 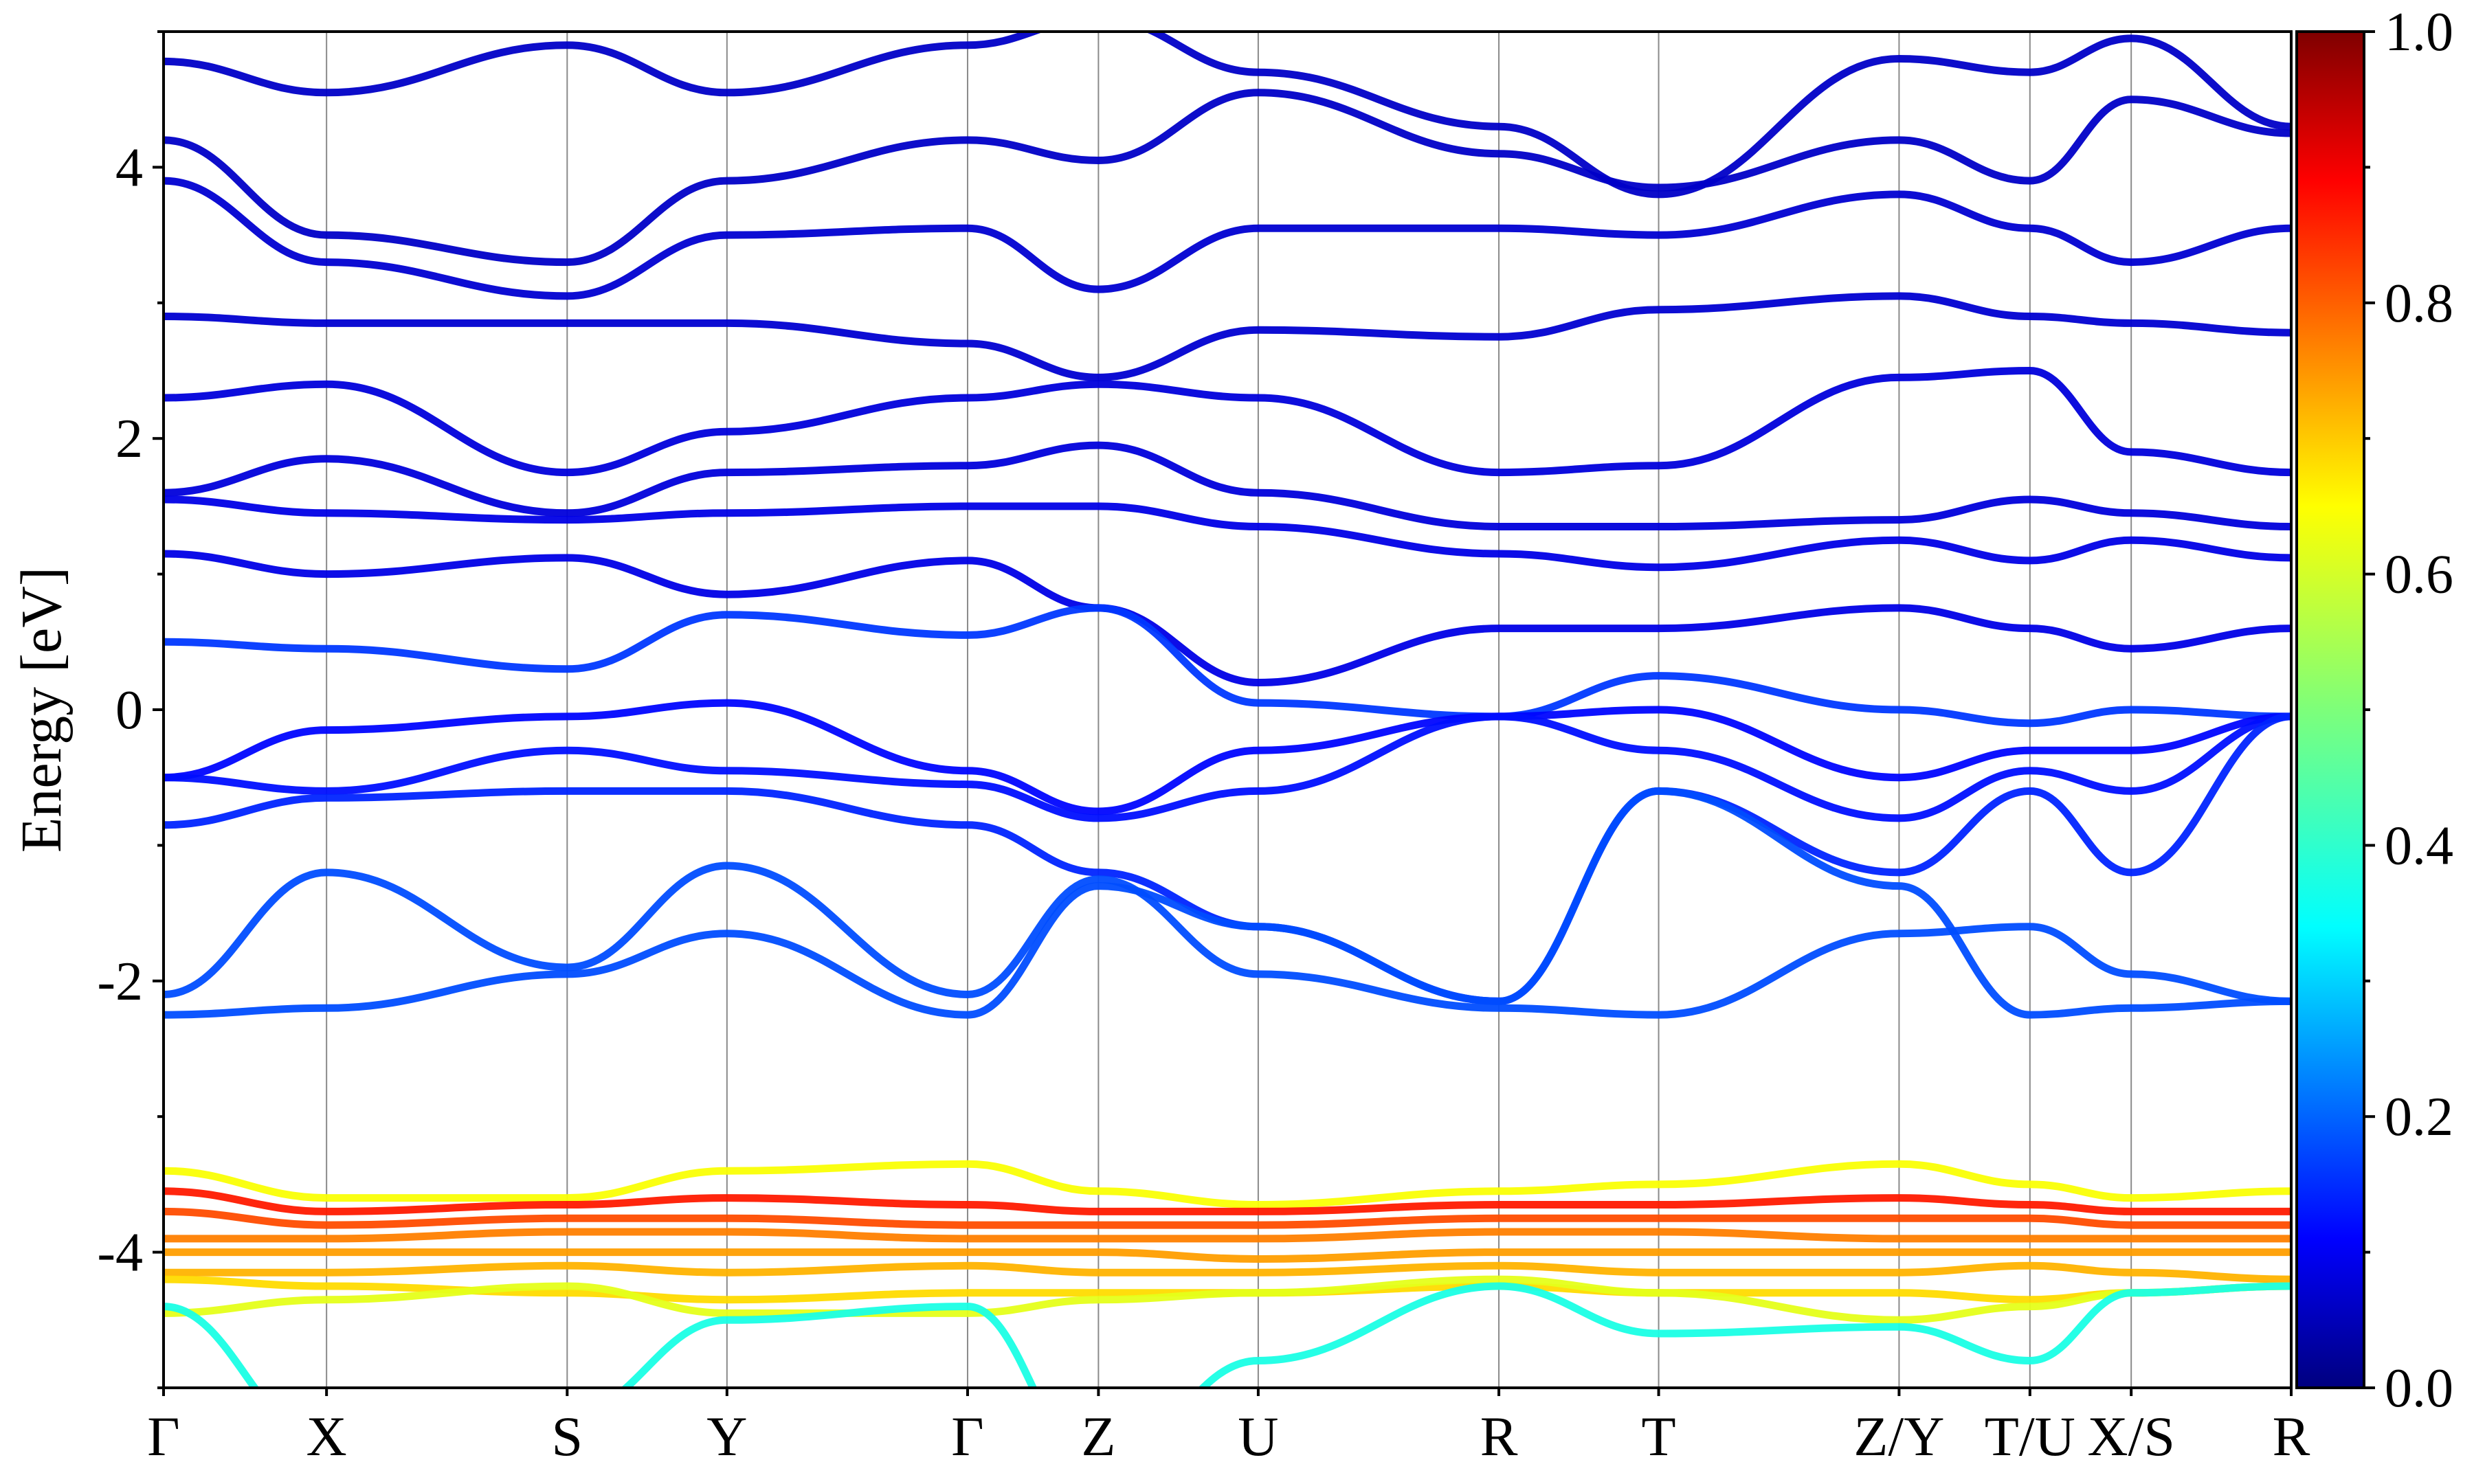 What do you see at coordinates (2419, 1388) in the screenshot?
I see `colorbar-tick-label: 0.0` at bounding box center [2419, 1388].